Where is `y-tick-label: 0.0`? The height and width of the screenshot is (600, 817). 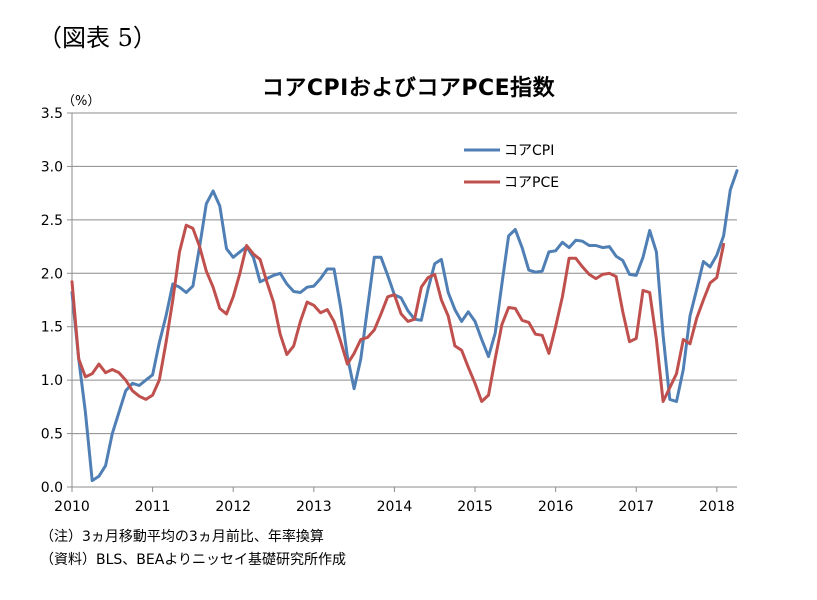 y-tick-label: 0.0 is located at coordinates (52, 488).